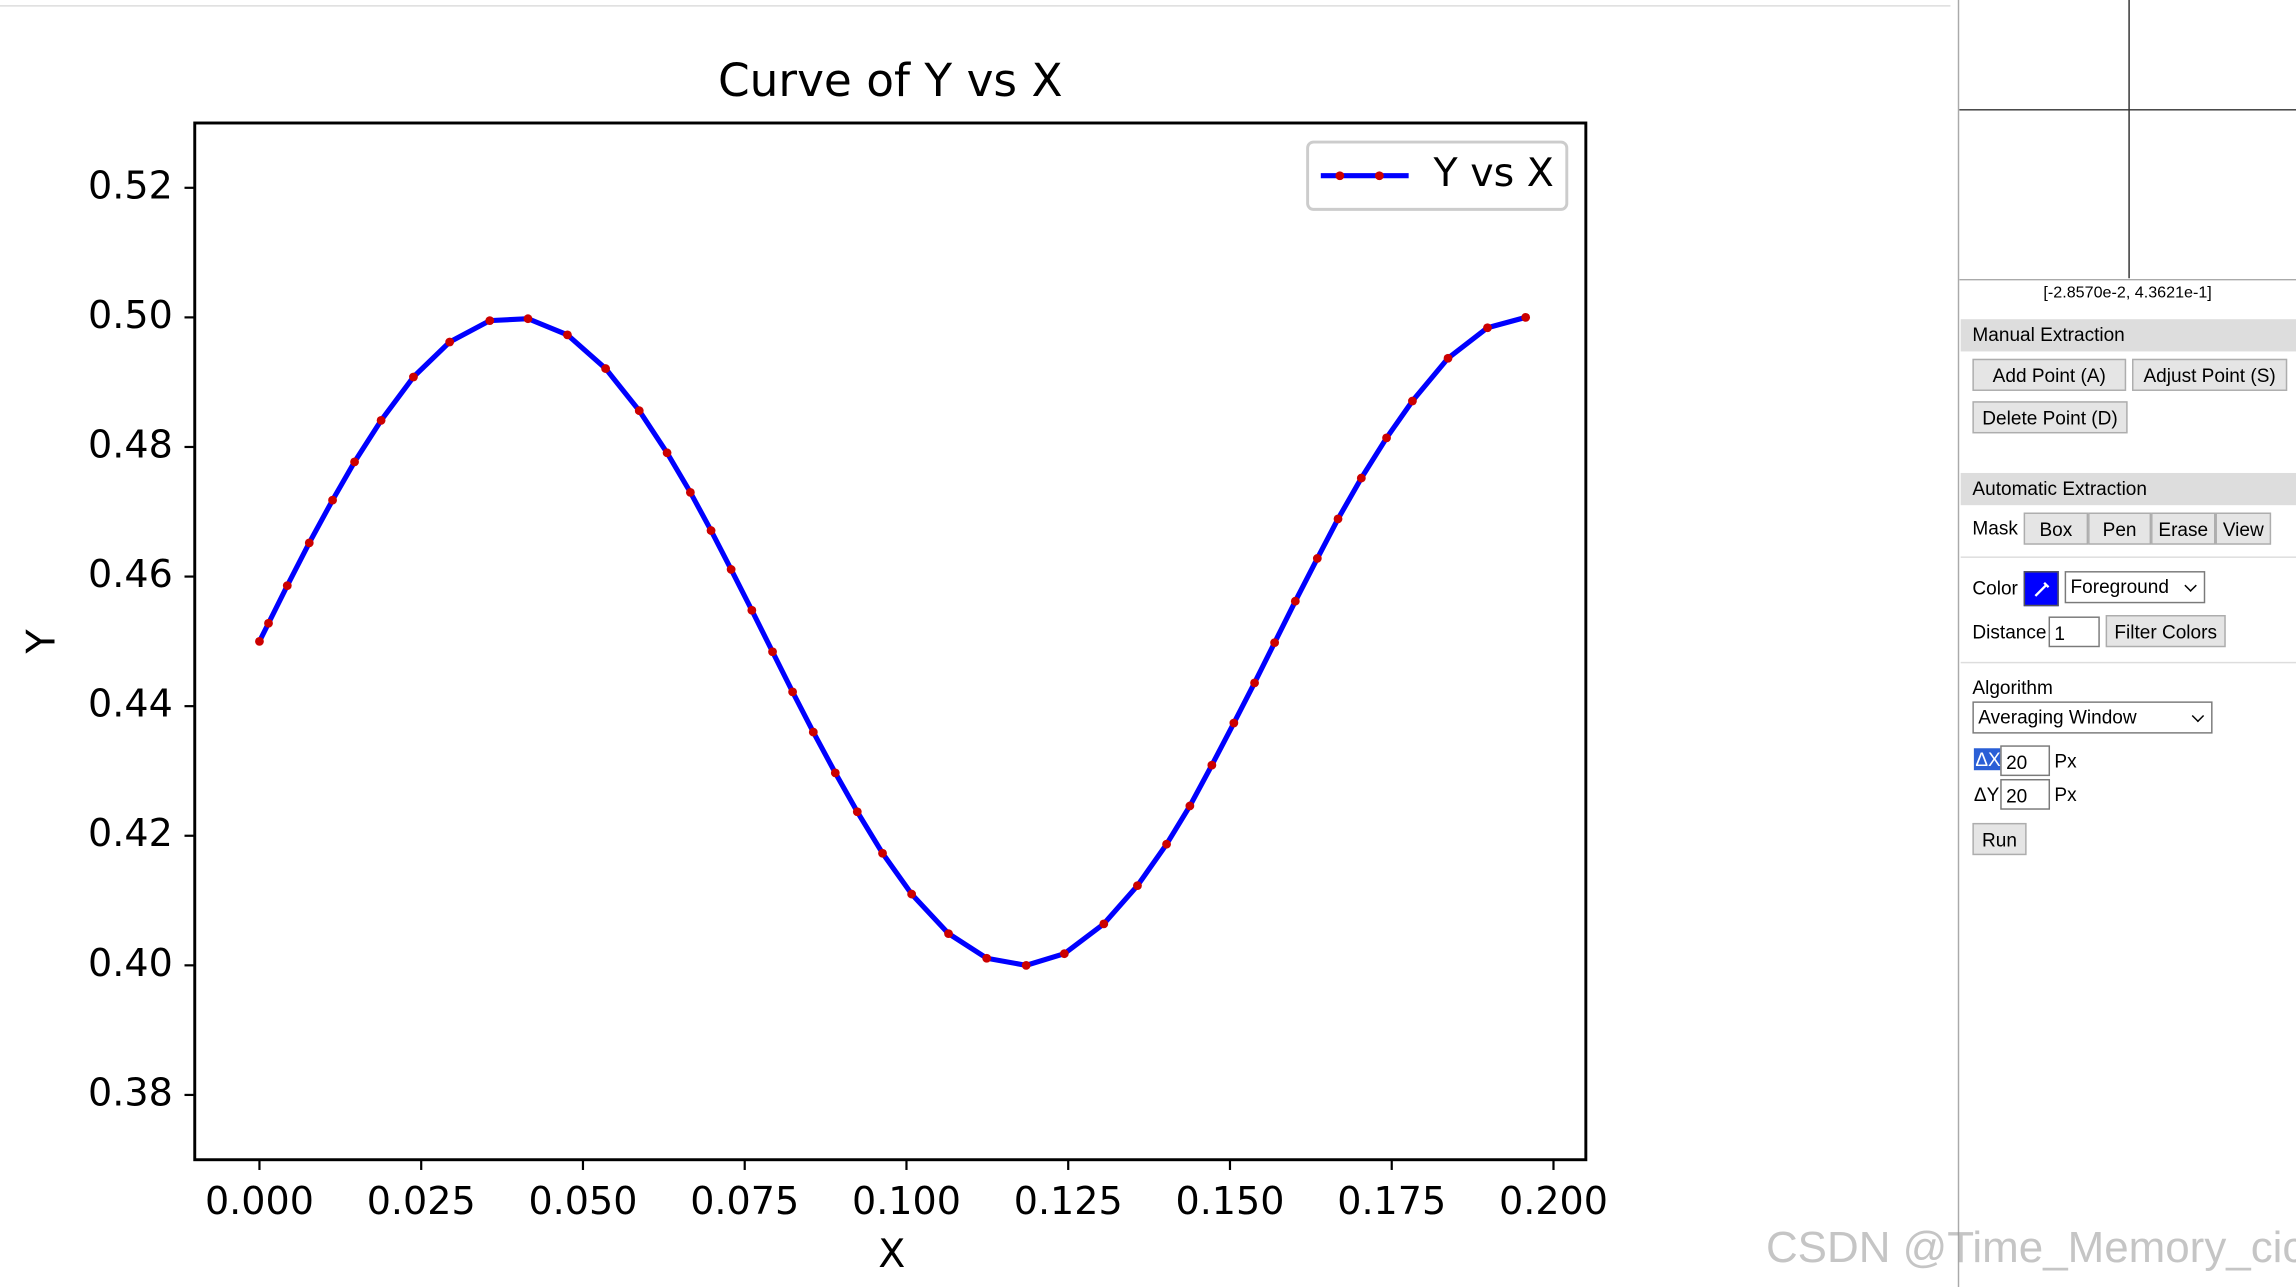  What do you see at coordinates (1986, 794) in the screenshot?
I see `label: ΔY` at bounding box center [1986, 794].